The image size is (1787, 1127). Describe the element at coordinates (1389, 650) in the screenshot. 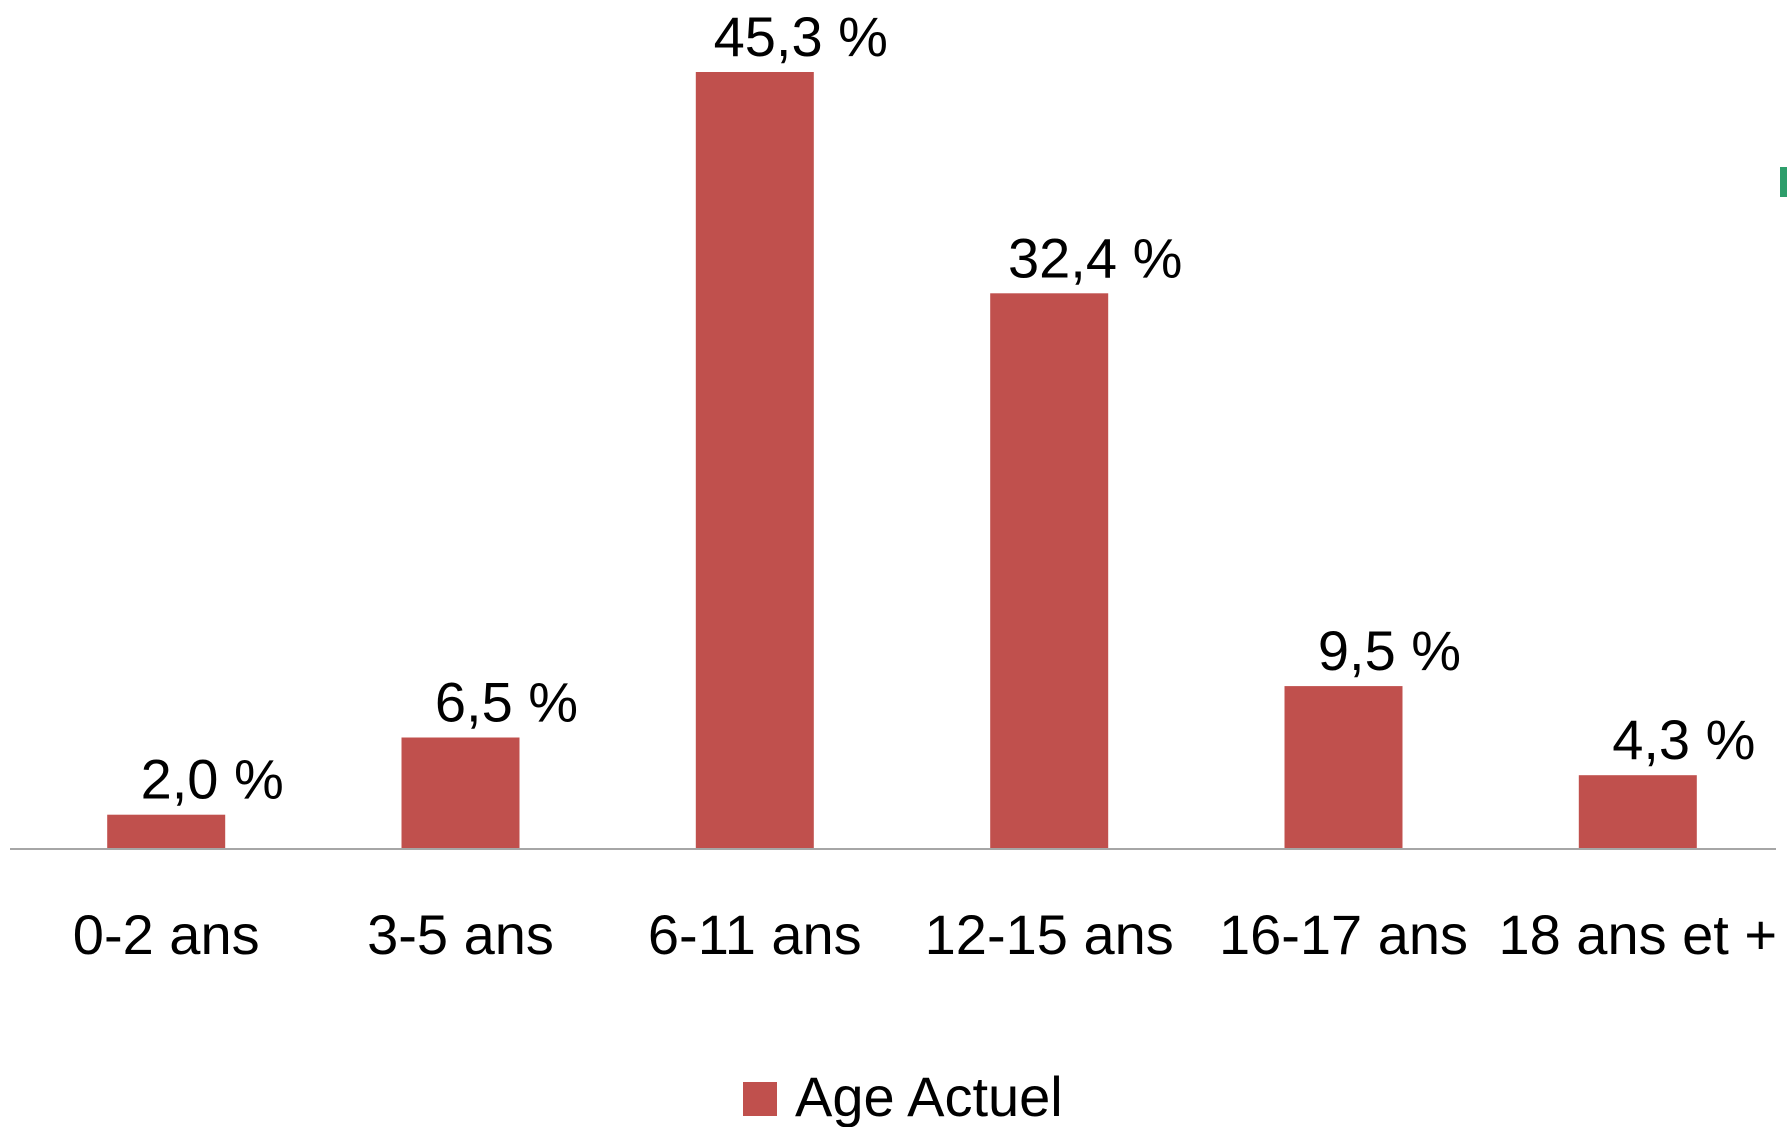

I see `data-label-4: 9,5 %` at that location.